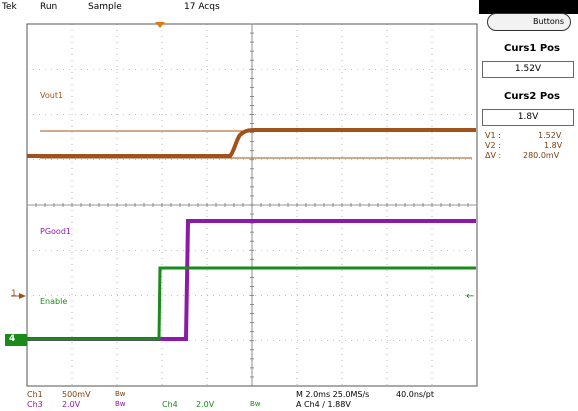 The image size is (578, 411). I want to click on acquisition-mode: Sample, so click(105, 7).